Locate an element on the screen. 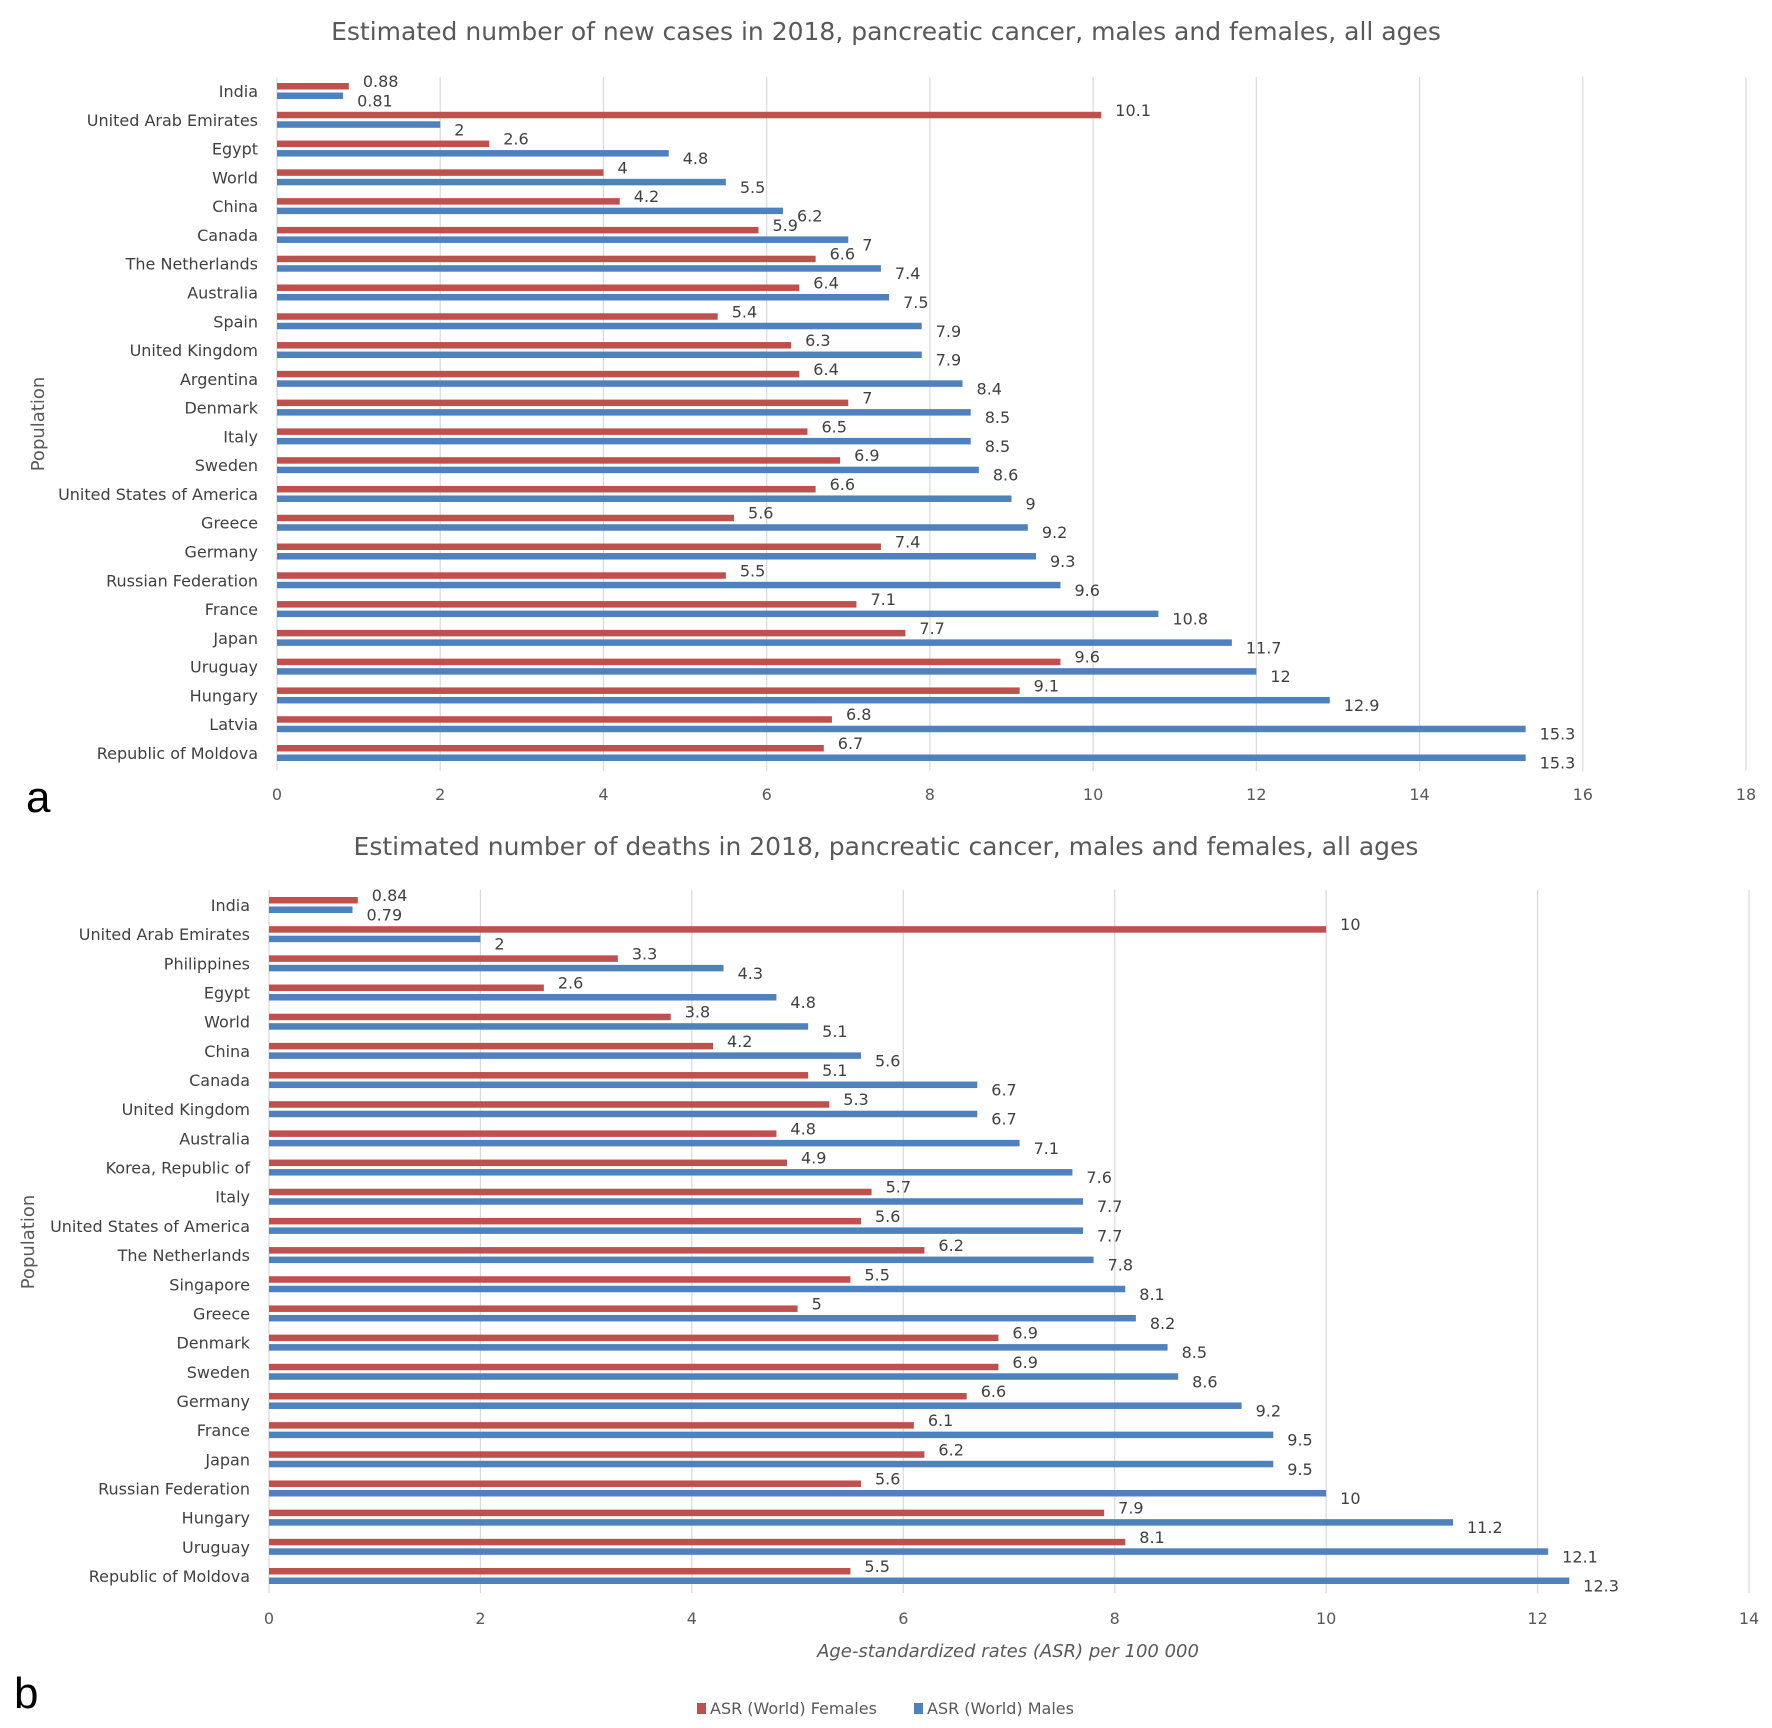 The width and height of the screenshot is (1772, 1728). x-tick-label: 10 is located at coordinates (1326, 1618).